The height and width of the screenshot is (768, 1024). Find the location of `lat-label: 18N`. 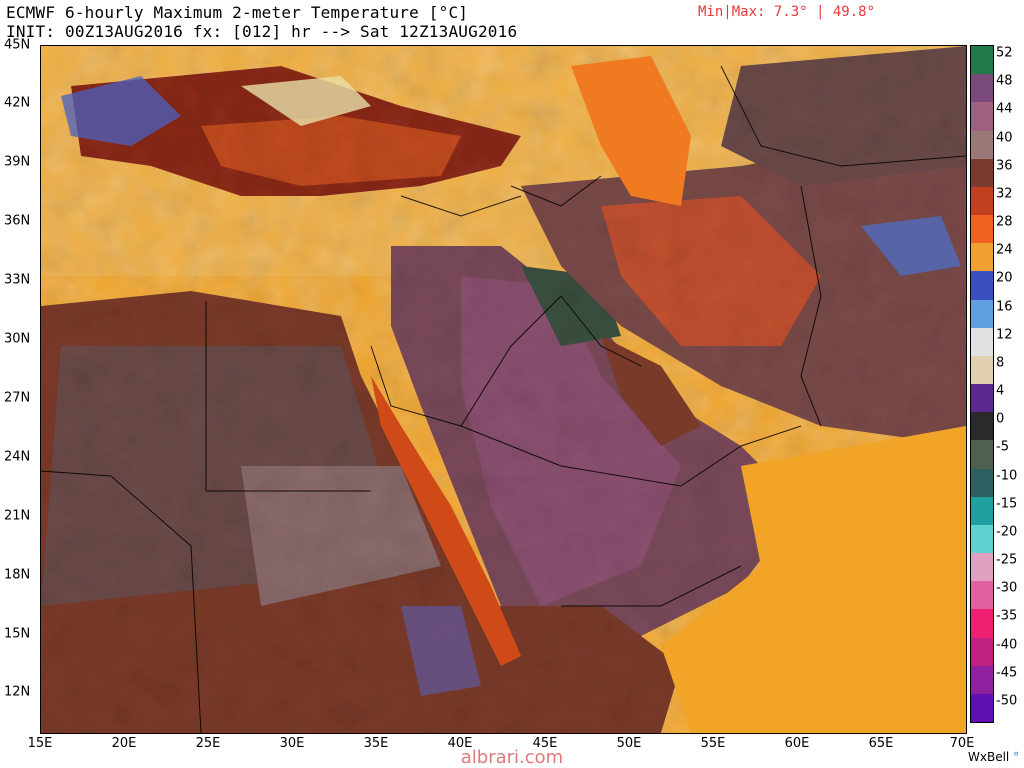

lat-label: 18N is located at coordinates (17, 575).